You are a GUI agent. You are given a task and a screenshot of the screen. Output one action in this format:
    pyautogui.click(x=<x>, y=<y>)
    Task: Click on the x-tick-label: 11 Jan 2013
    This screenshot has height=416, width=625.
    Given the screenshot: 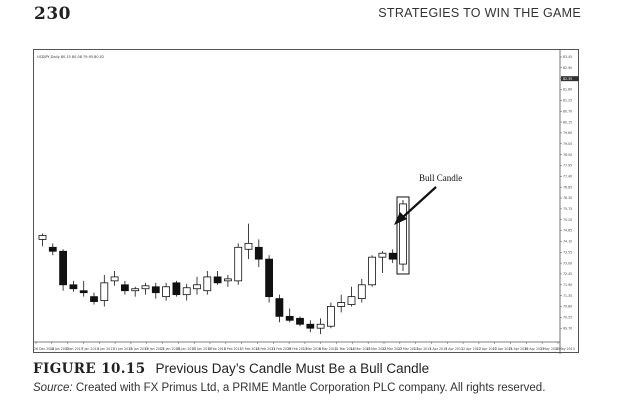 What is the action you would take?
    pyautogui.click(x=122, y=349)
    